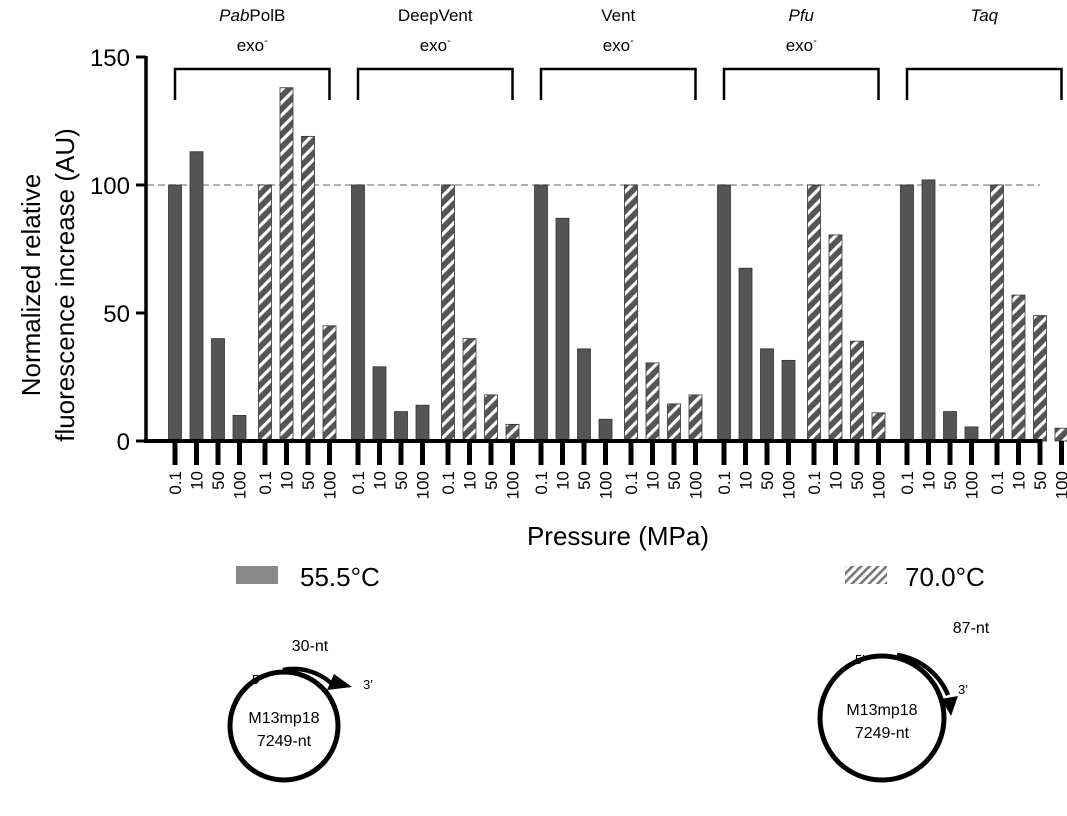 The height and width of the screenshot is (816, 1067). Describe the element at coordinates (857, 480) in the screenshot. I see `x-tick-label-group3-series1-p2: 50` at that location.